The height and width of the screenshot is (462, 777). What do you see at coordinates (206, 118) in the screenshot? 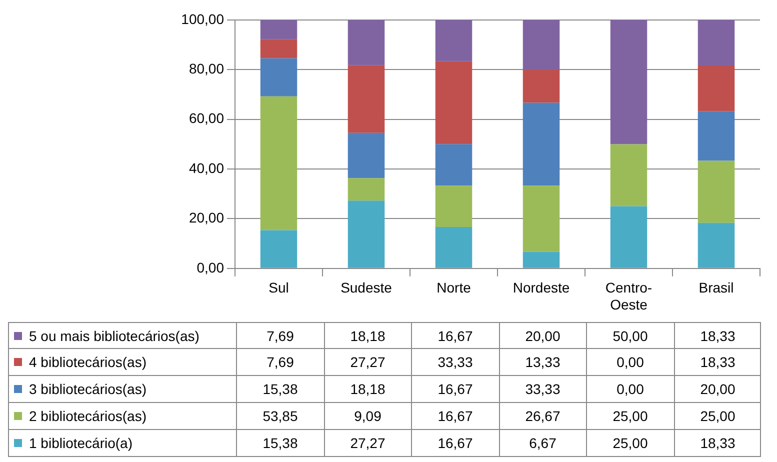
I see `y-tick-label: 60,00` at bounding box center [206, 118].